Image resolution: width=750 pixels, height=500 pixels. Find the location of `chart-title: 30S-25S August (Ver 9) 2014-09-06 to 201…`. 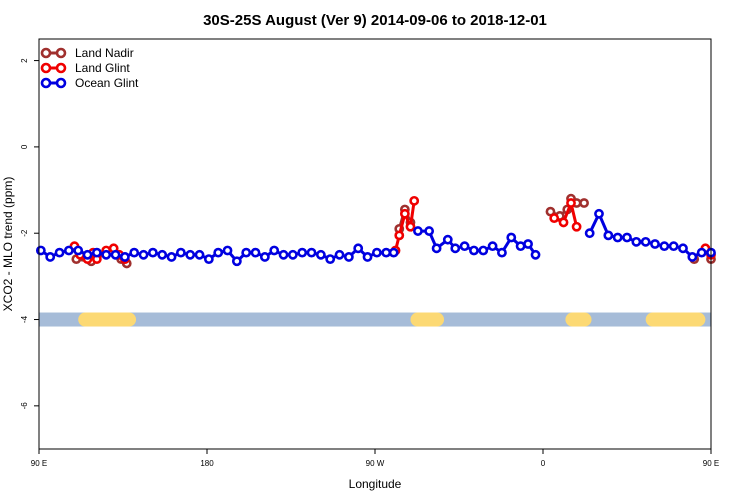

chart-title: 30S-25S August (Ver 9) 2014-09-06 to 201… is located at coordinates (375, 20).